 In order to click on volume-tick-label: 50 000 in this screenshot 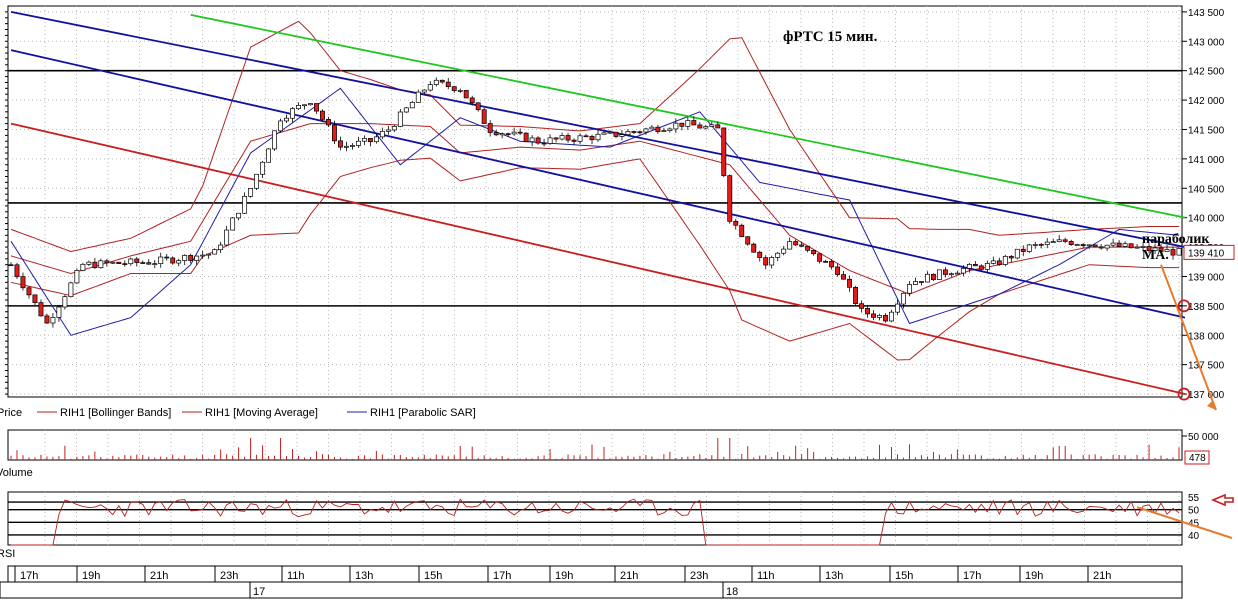, I will do `click(1203, 437)`.